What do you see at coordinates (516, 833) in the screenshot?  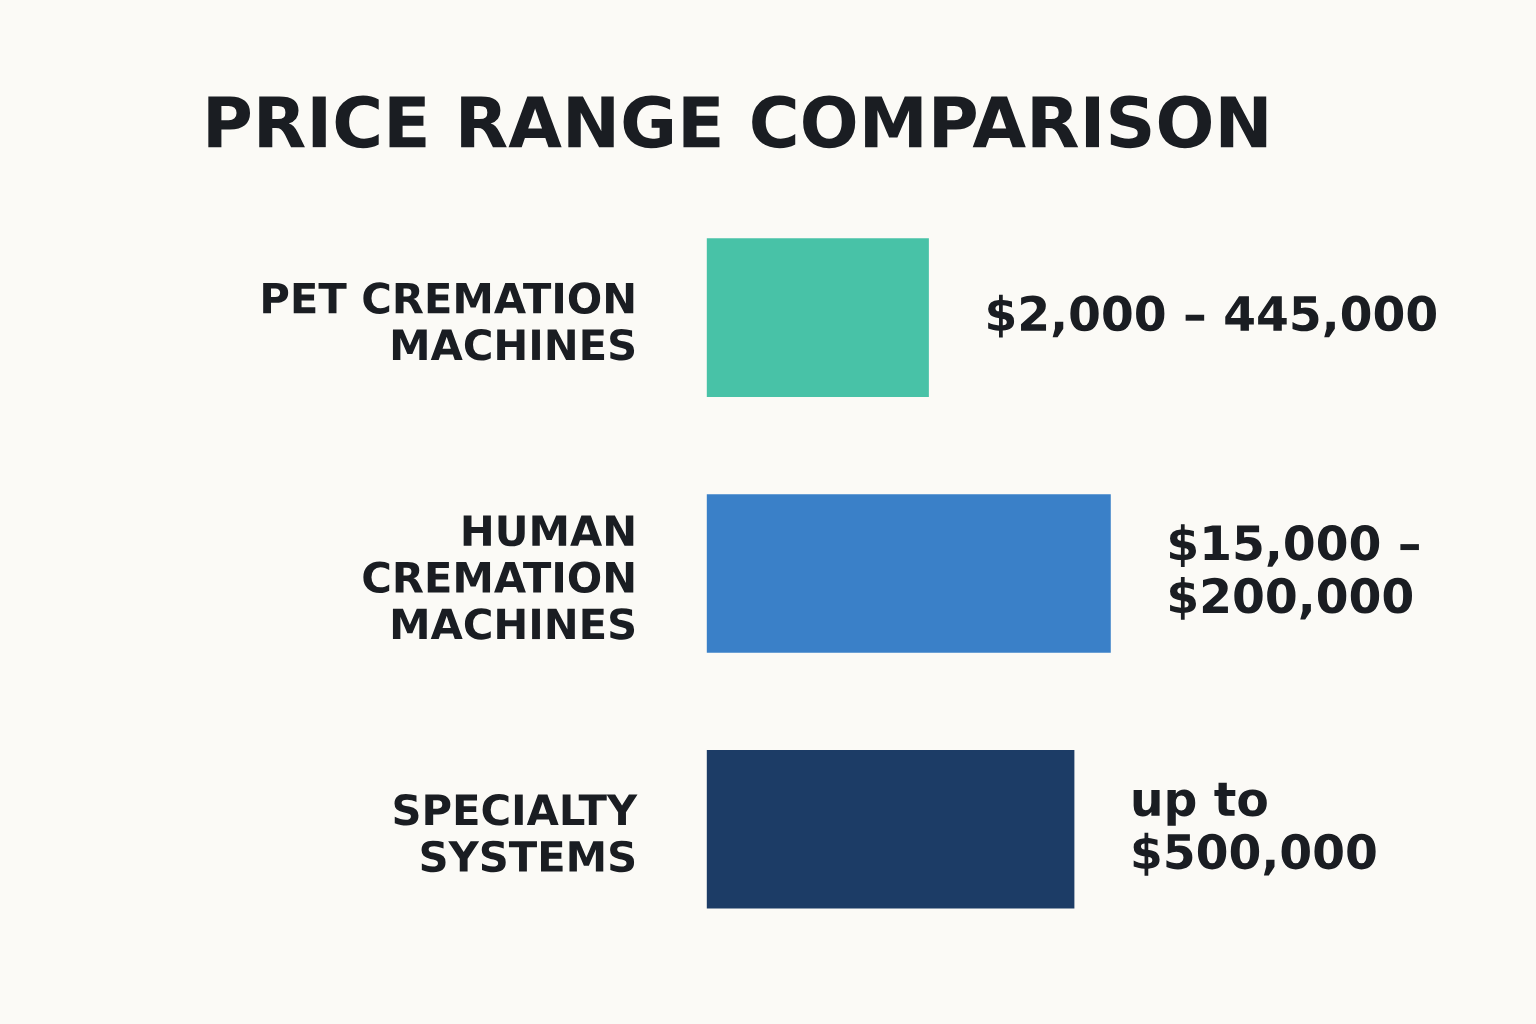 I see `y-tick-label: SPECIALTY SYSTEMS` at bounding box center [516, 833].